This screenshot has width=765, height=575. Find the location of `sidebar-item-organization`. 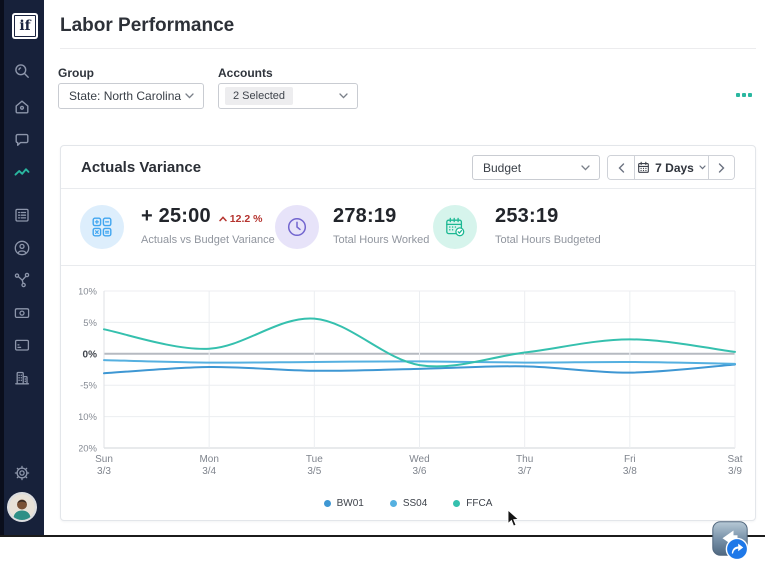

sidebar-item-organization is located at coordinates (22, 378).